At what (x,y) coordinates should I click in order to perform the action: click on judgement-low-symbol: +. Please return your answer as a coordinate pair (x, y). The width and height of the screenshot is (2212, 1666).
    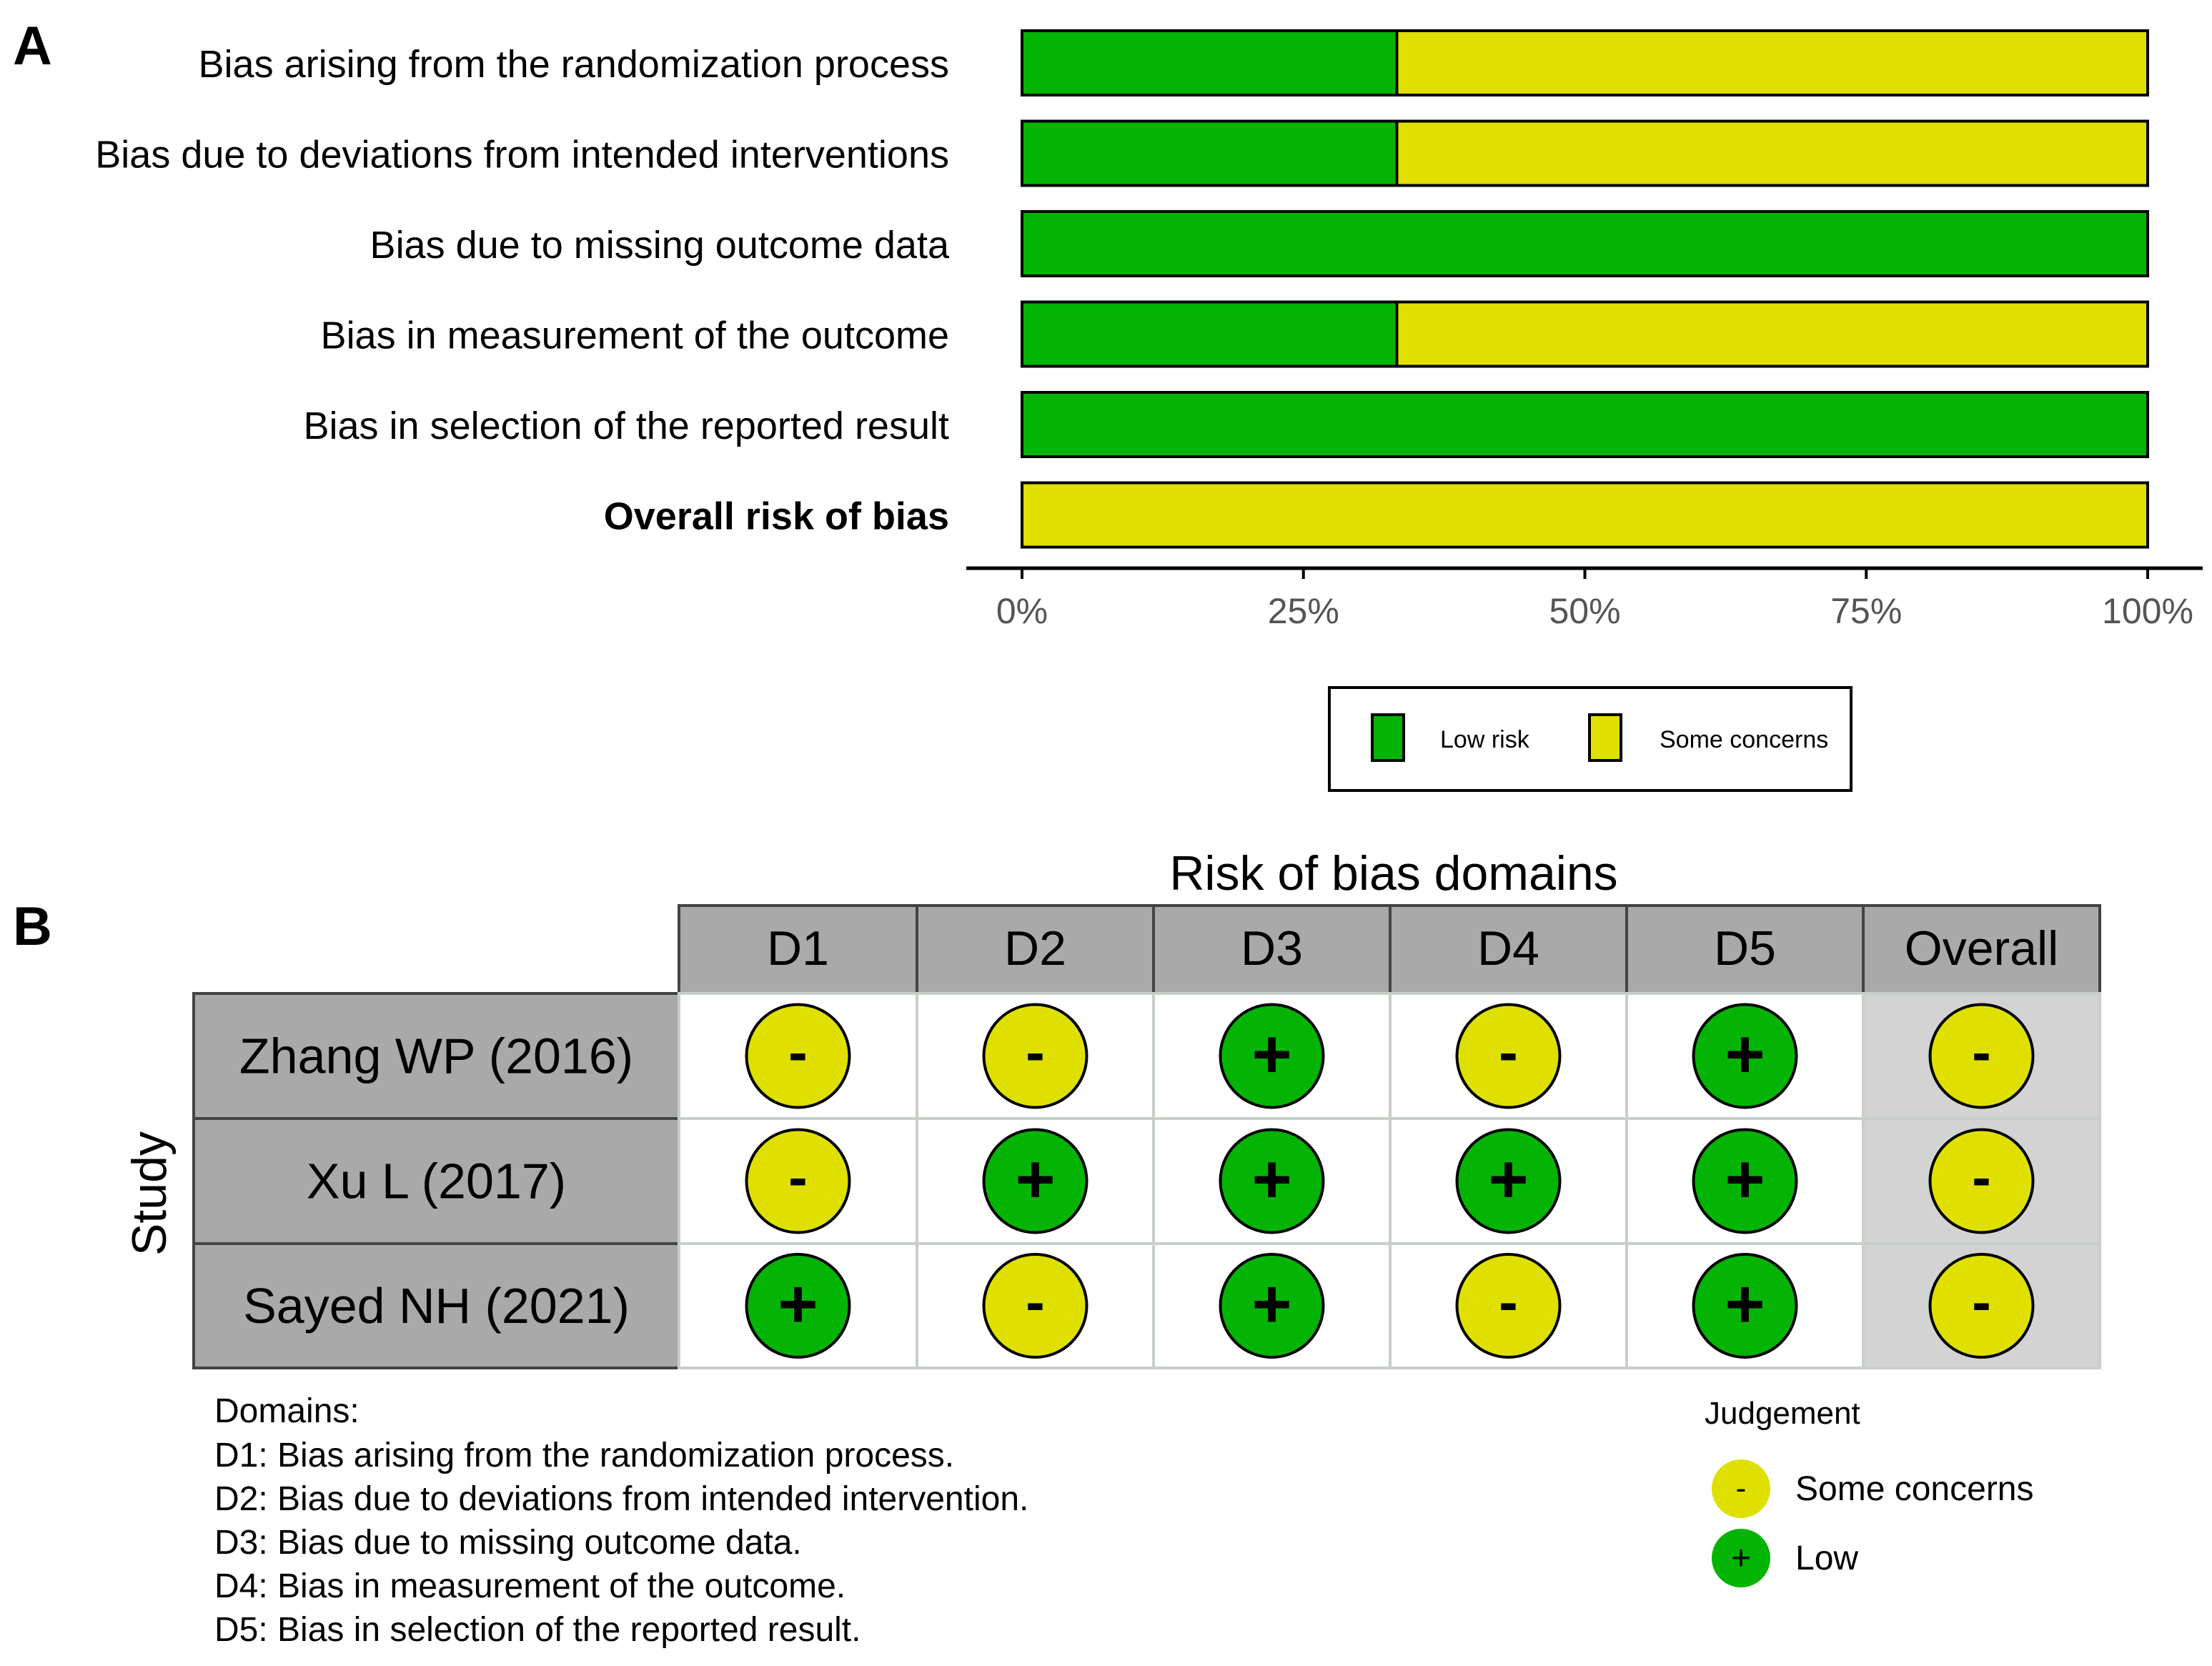
    Looking at the image, I should click on (1741, 1558).